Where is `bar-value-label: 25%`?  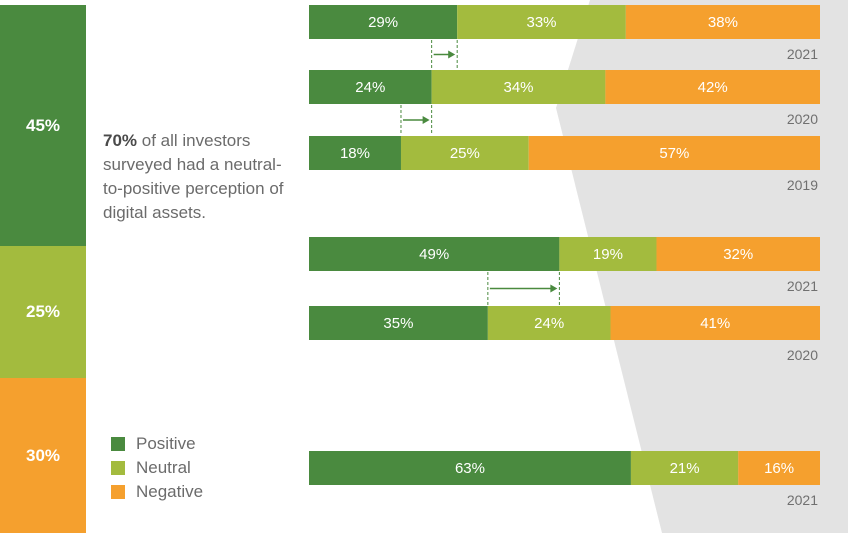 bar-value-label: 25% is located at coordinates (465, 153).